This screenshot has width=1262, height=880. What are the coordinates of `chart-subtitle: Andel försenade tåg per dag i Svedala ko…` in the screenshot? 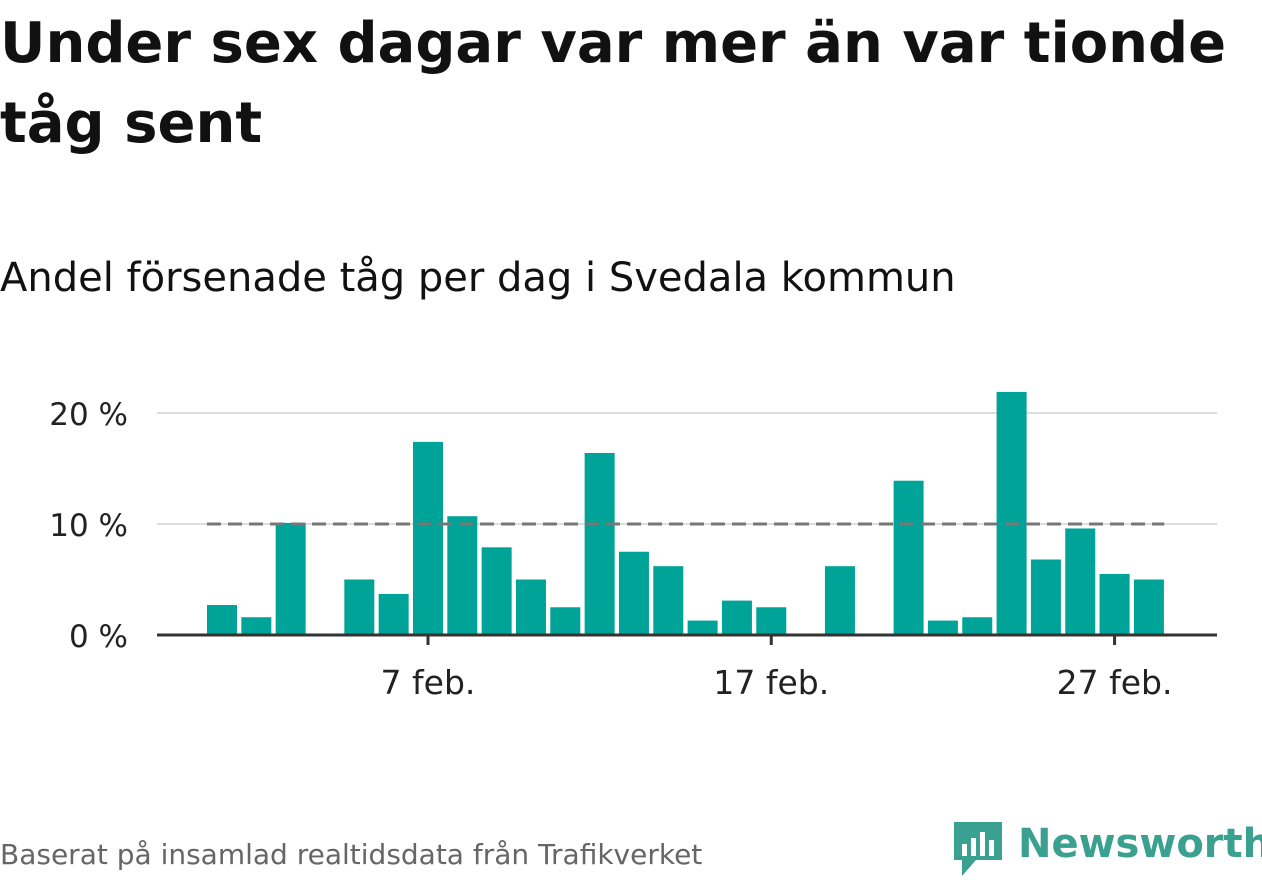 It's located at (478, 278).